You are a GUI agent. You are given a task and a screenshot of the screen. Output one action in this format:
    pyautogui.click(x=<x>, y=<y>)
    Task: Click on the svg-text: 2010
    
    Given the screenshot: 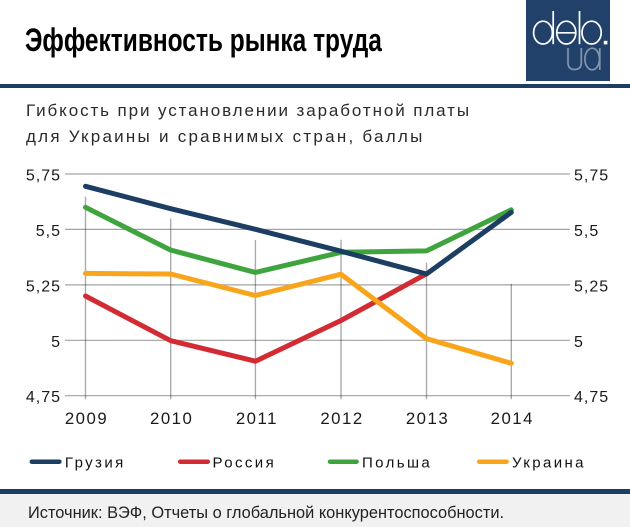 What is the action you would take?
    pyautogui.click(x=171, y=418)
    